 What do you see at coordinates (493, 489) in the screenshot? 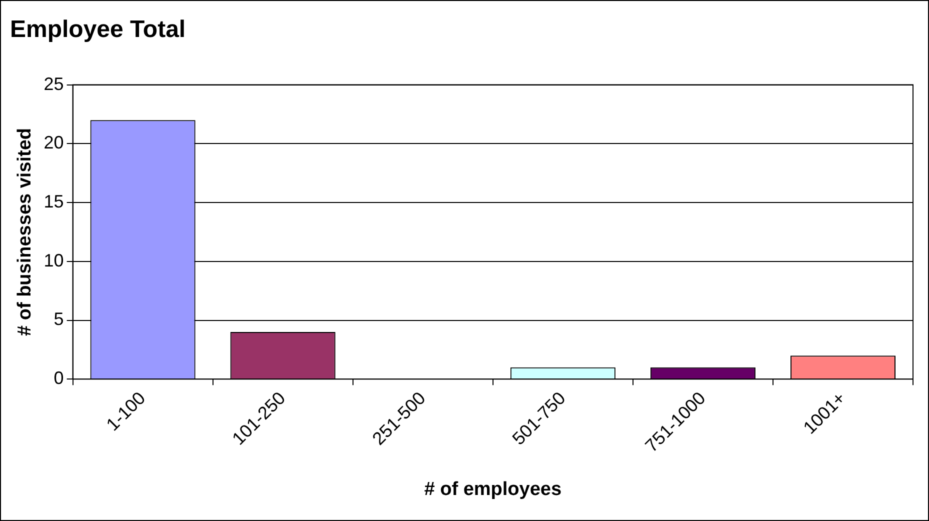
I see `x-axis-title: # of employees` at bounding box center [493, 489].